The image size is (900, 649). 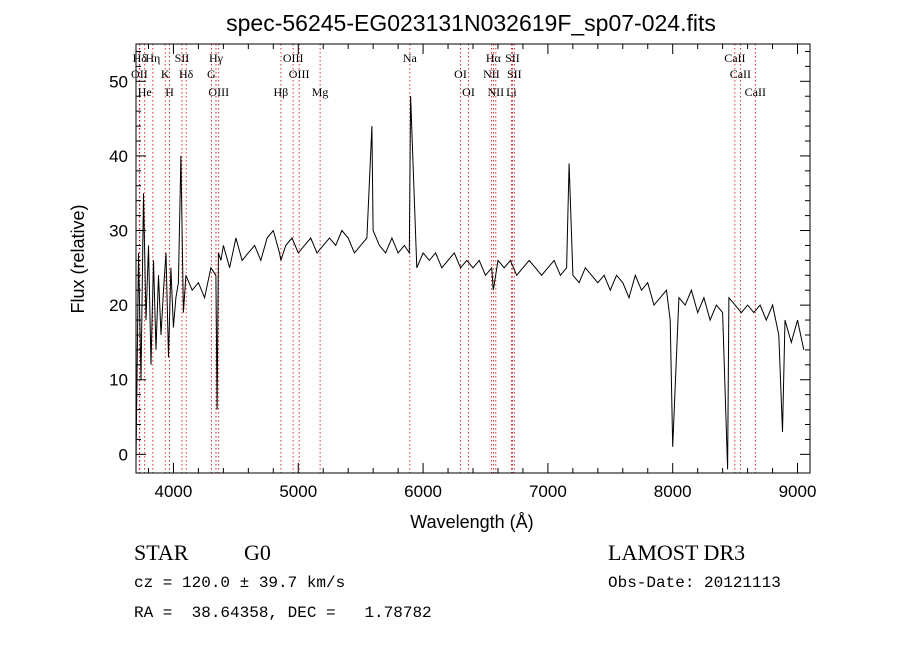 I want to click on marker-label: K, so click(x=165, y=74).